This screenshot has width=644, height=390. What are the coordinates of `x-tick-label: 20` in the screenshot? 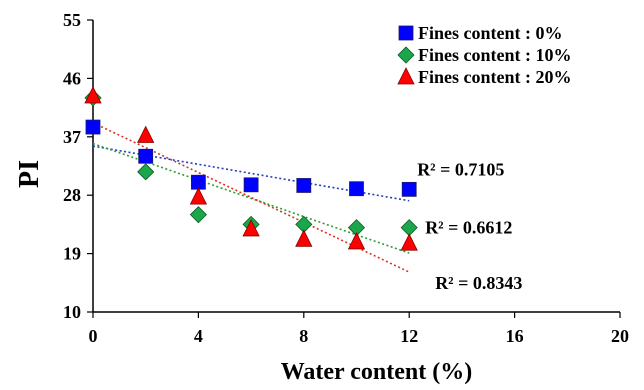 It's located at (620, 336).